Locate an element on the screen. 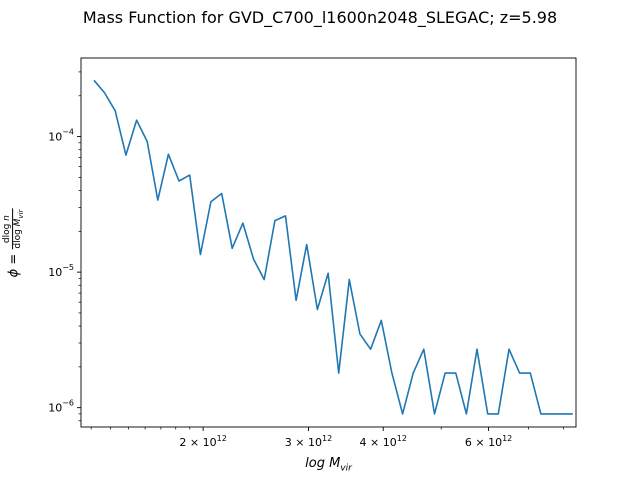  y-axis-label: ϕ = dlog n dlog Mvir is located at coordinates (13, 243).